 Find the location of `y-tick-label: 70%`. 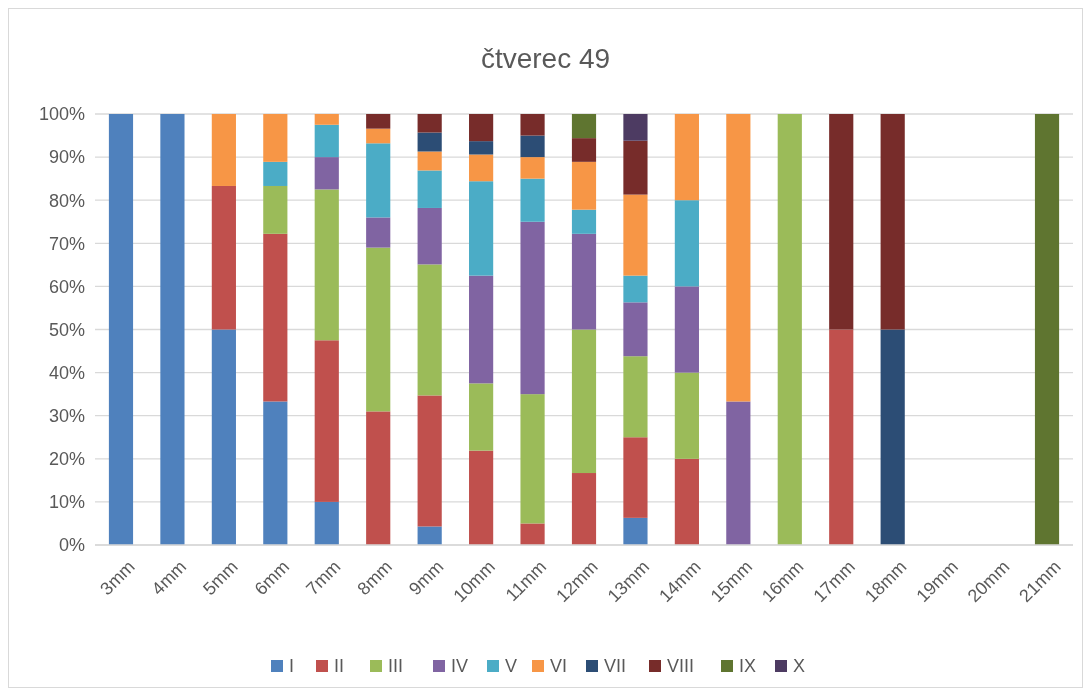

y-tick-label: 70% is located at coordinates (66, 243).